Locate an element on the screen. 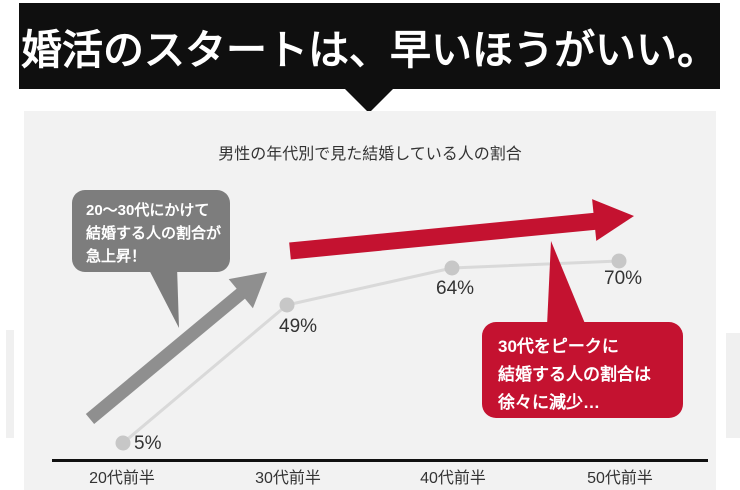 The image size is (740, 490). banner-pointer-triangle is located at coordinates (369, 101).